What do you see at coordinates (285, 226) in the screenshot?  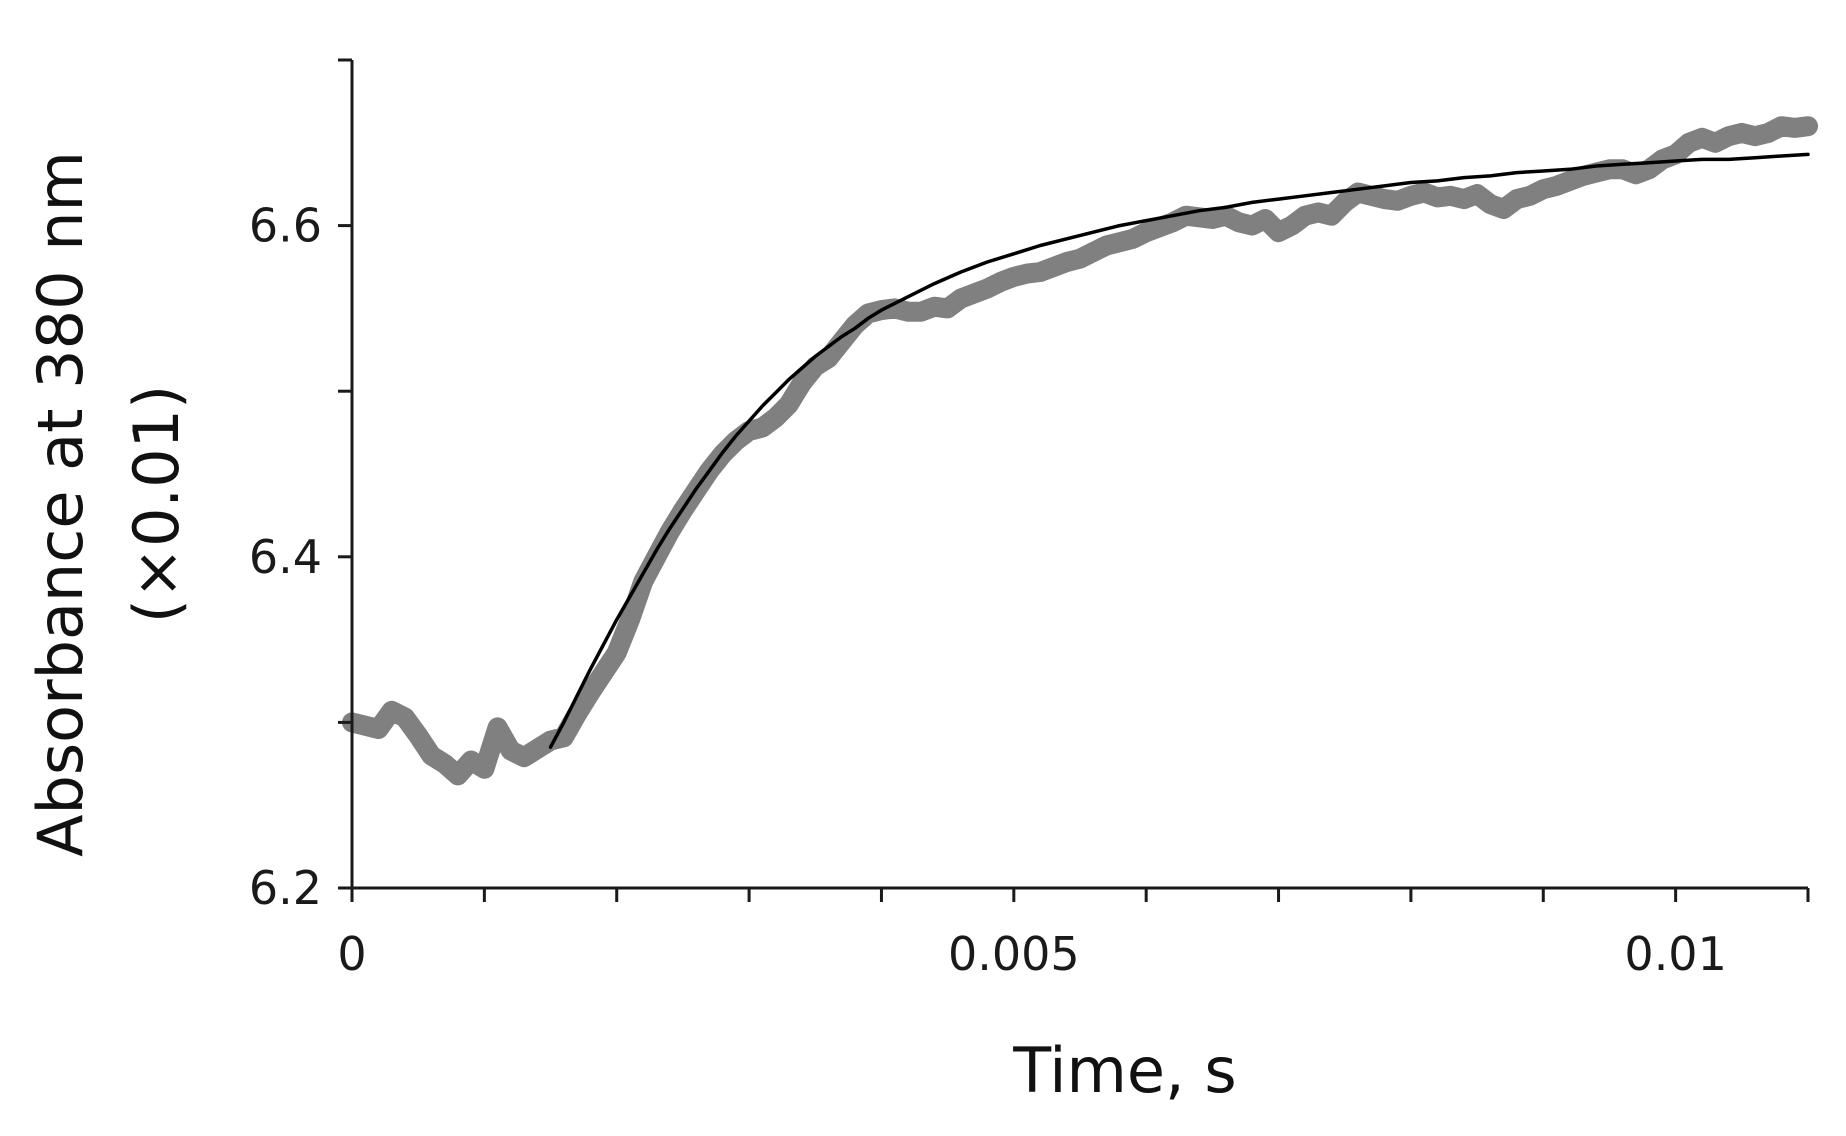 I see `y-tick-label: 6.6` at bounding box center [285, 226].